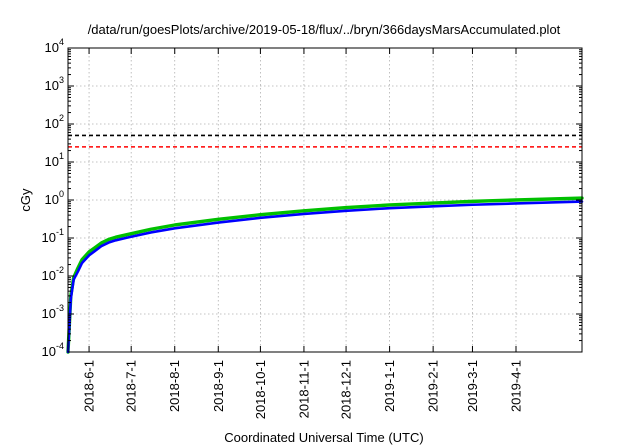 The image size is (640, 448). I want to click on x-tick-label: 2018-9-1, so click(218, 386).